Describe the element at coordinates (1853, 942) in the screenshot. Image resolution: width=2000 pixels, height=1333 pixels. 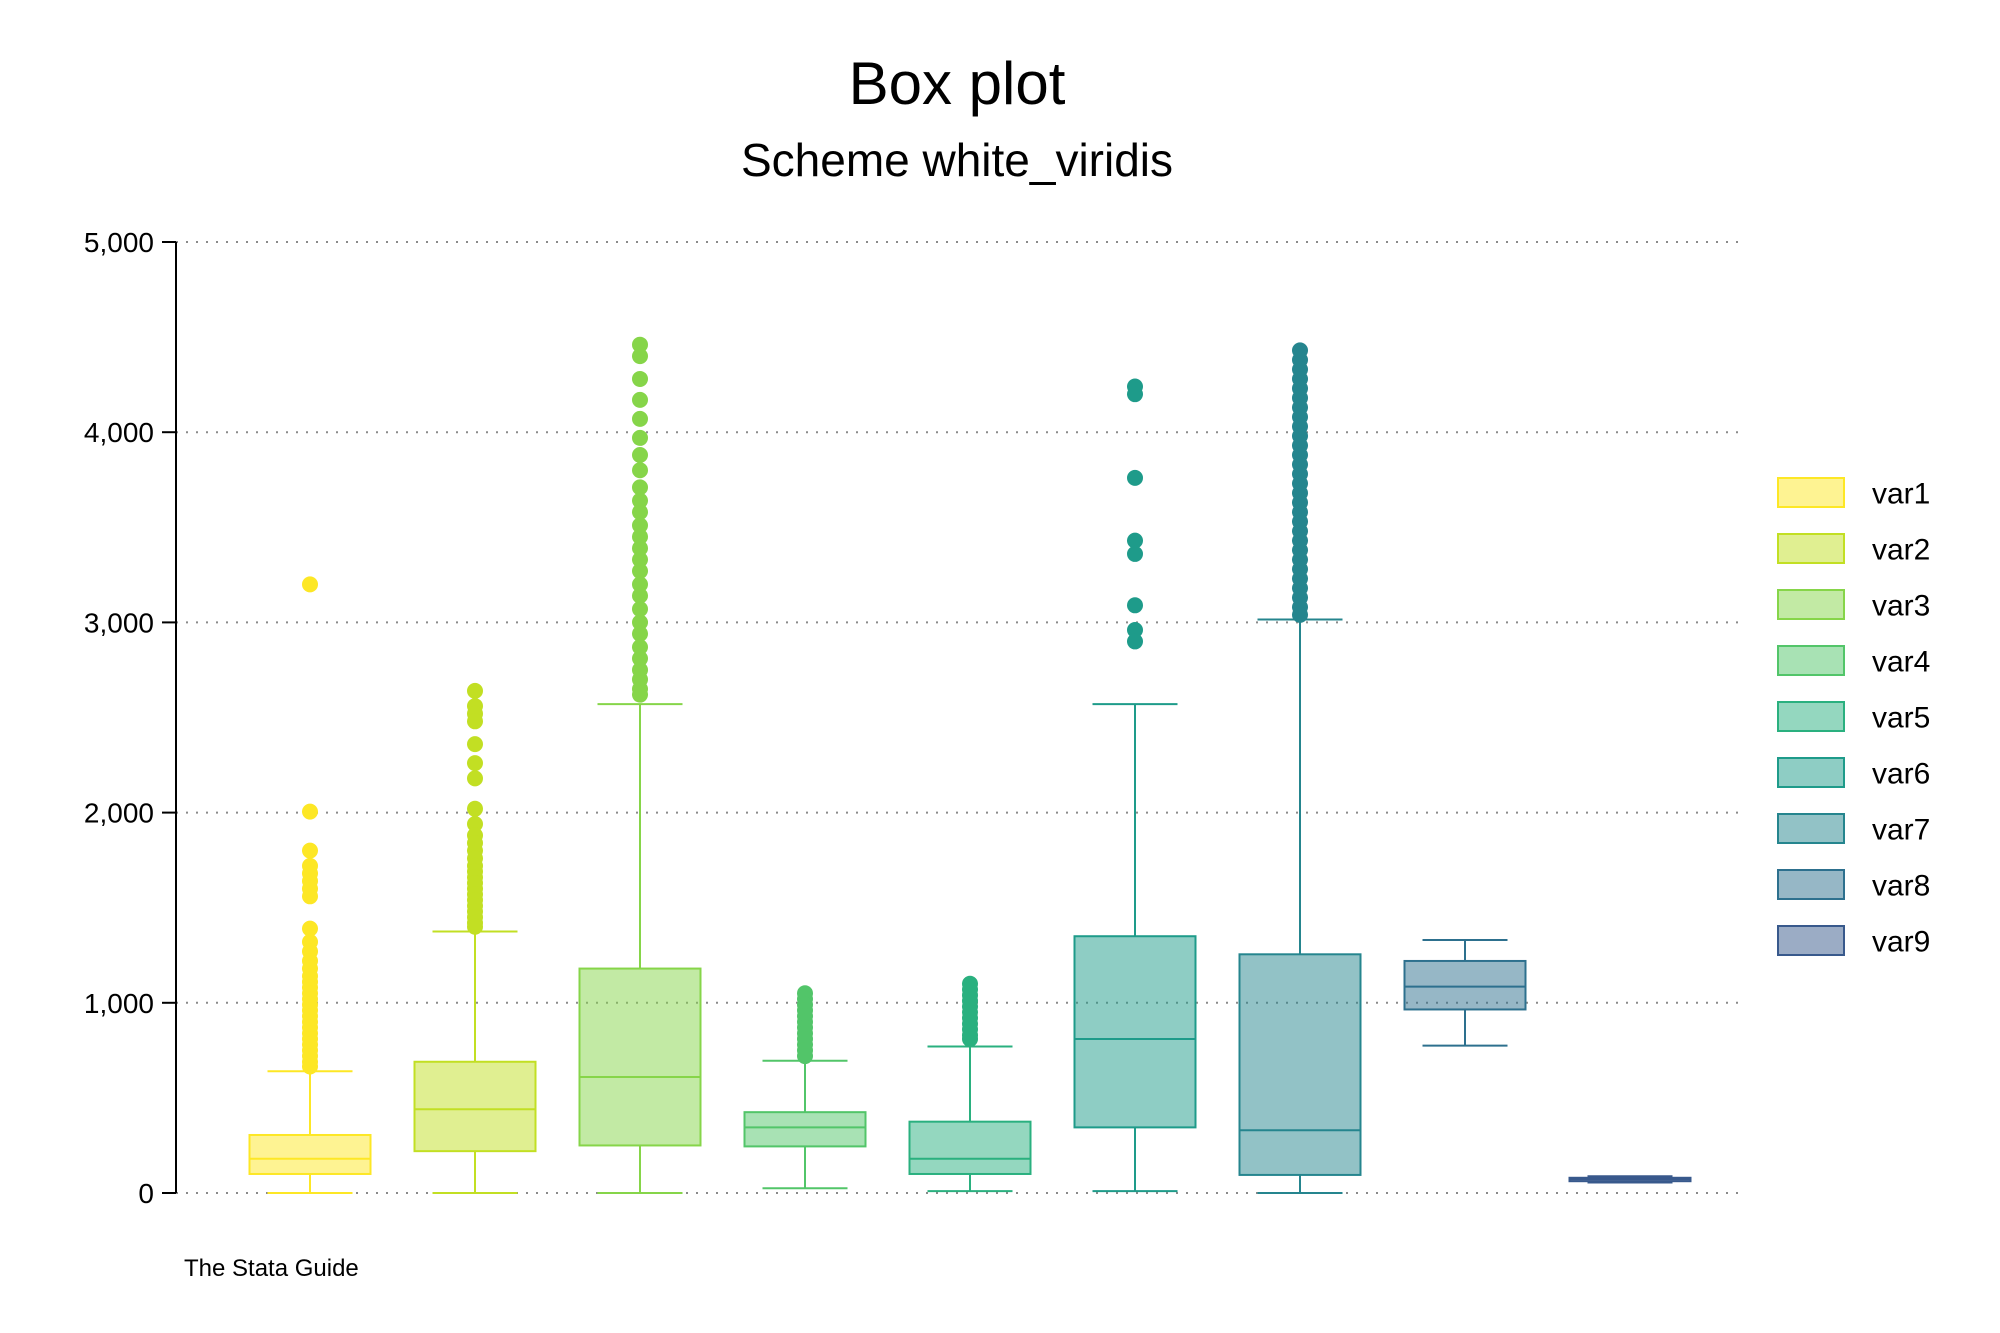
I see `legend-item-var9: var9` at that location.